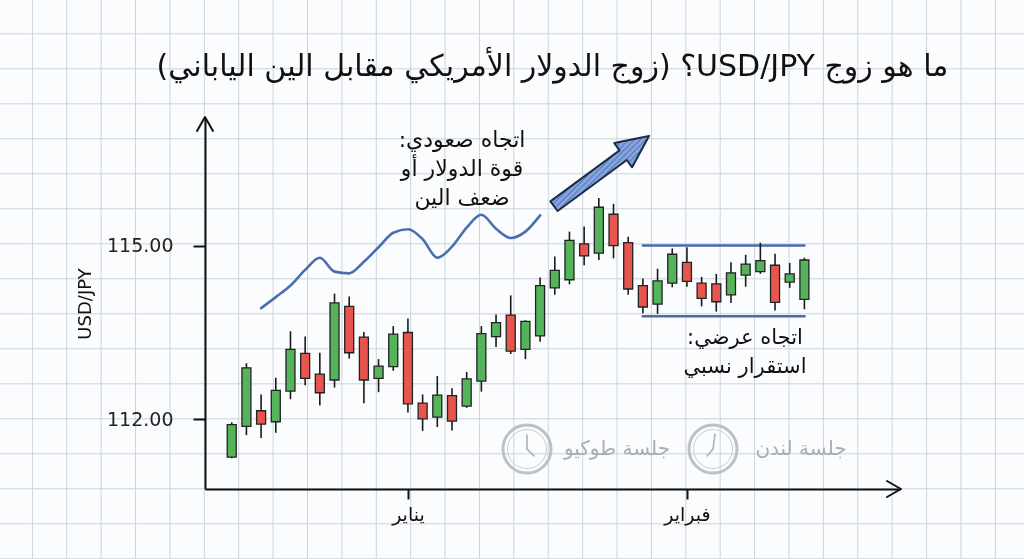 Image resolution: width=1024 pixels, height=559 pixels. What do you see at coordinates (400, 261) in the screenshot?
I see `line-series` at bounding box center [400, 261].